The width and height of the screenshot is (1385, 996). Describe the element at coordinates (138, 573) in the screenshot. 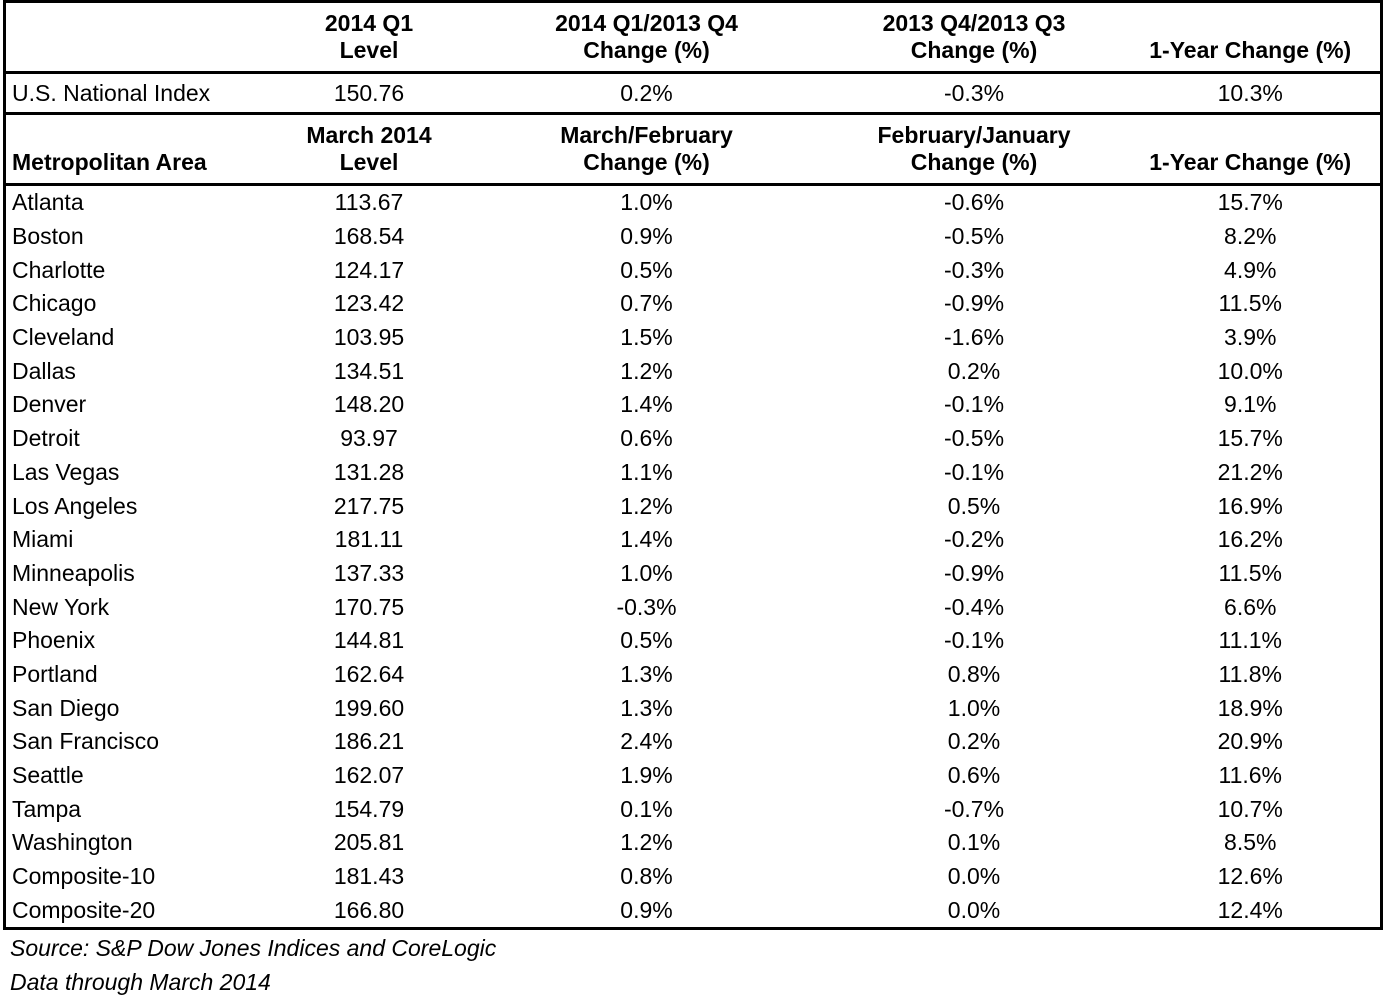

I see `row-label: Minneapolis` at that location.